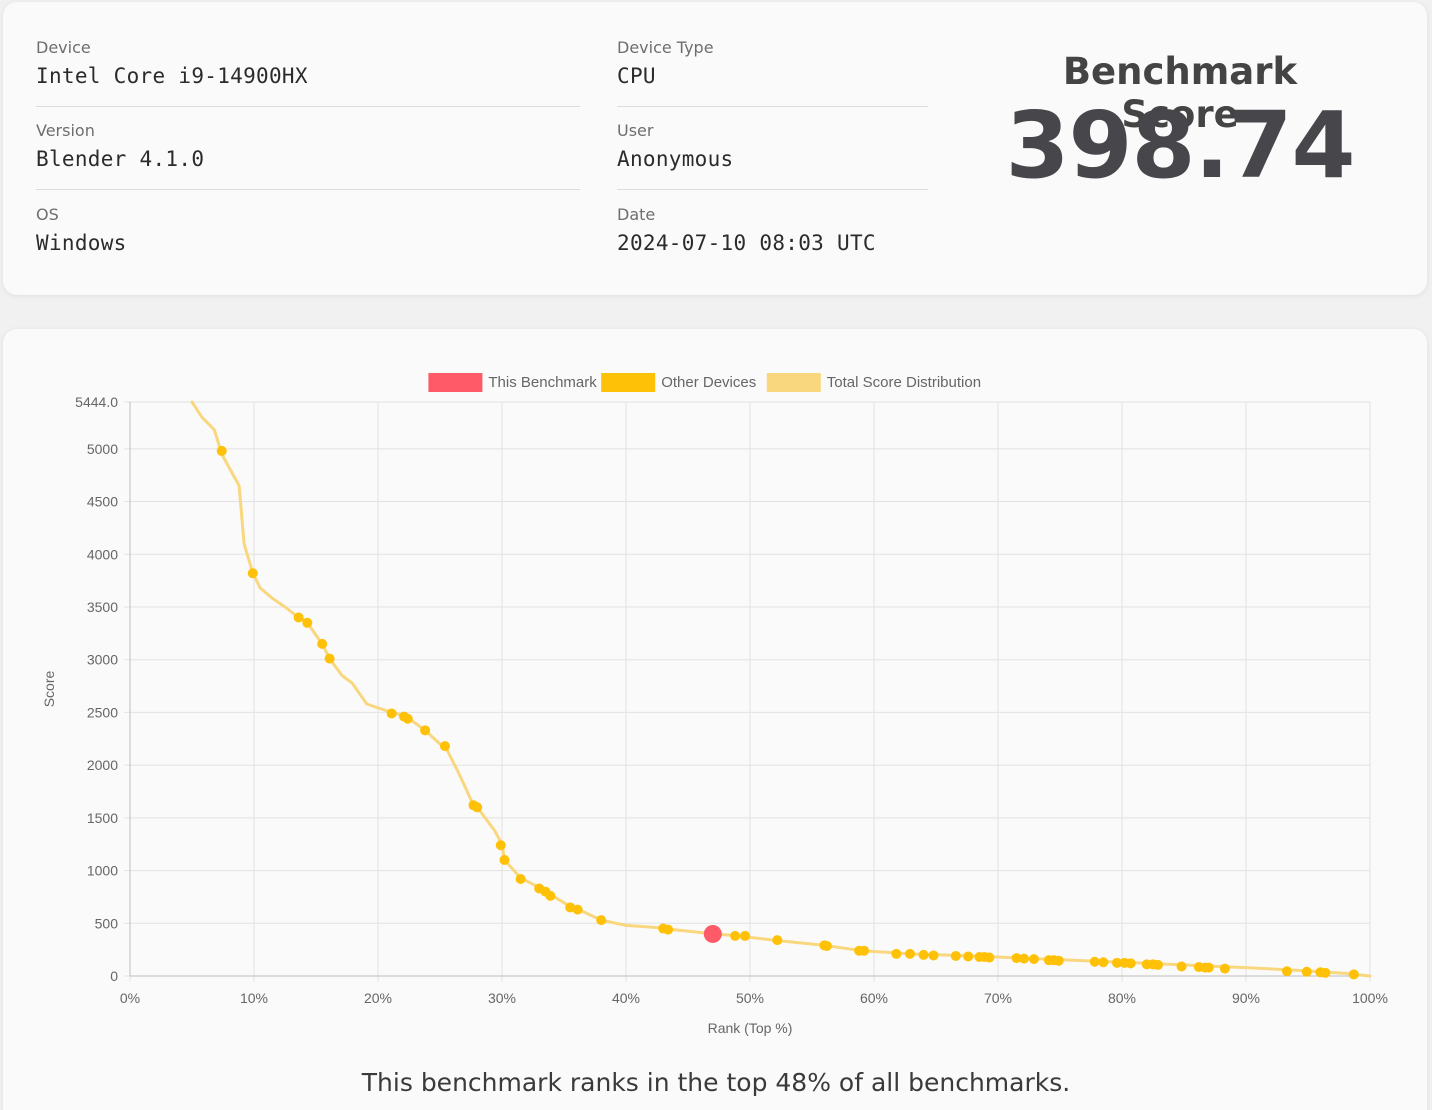 The width and height of the screenshot is (1432, 1110). I want to click on x-tick-label: 90%, so click(1246, 998).